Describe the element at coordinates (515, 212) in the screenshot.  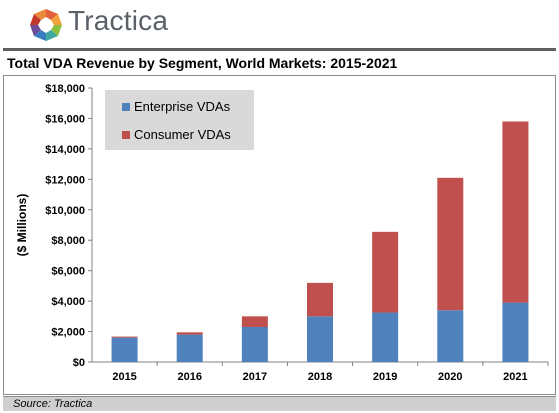
I see `bar-consumer-2021` at that location.